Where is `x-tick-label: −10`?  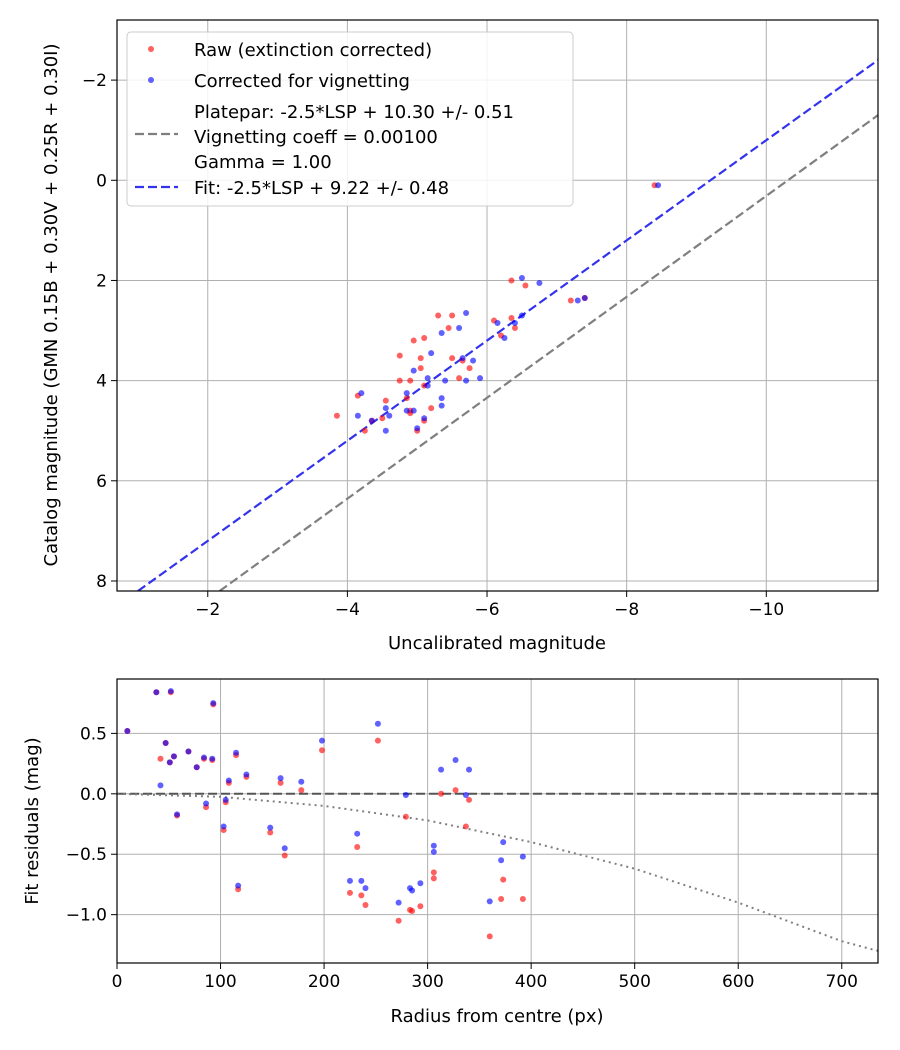
x-tick-label: −10 is located at coordinates (766, 610).